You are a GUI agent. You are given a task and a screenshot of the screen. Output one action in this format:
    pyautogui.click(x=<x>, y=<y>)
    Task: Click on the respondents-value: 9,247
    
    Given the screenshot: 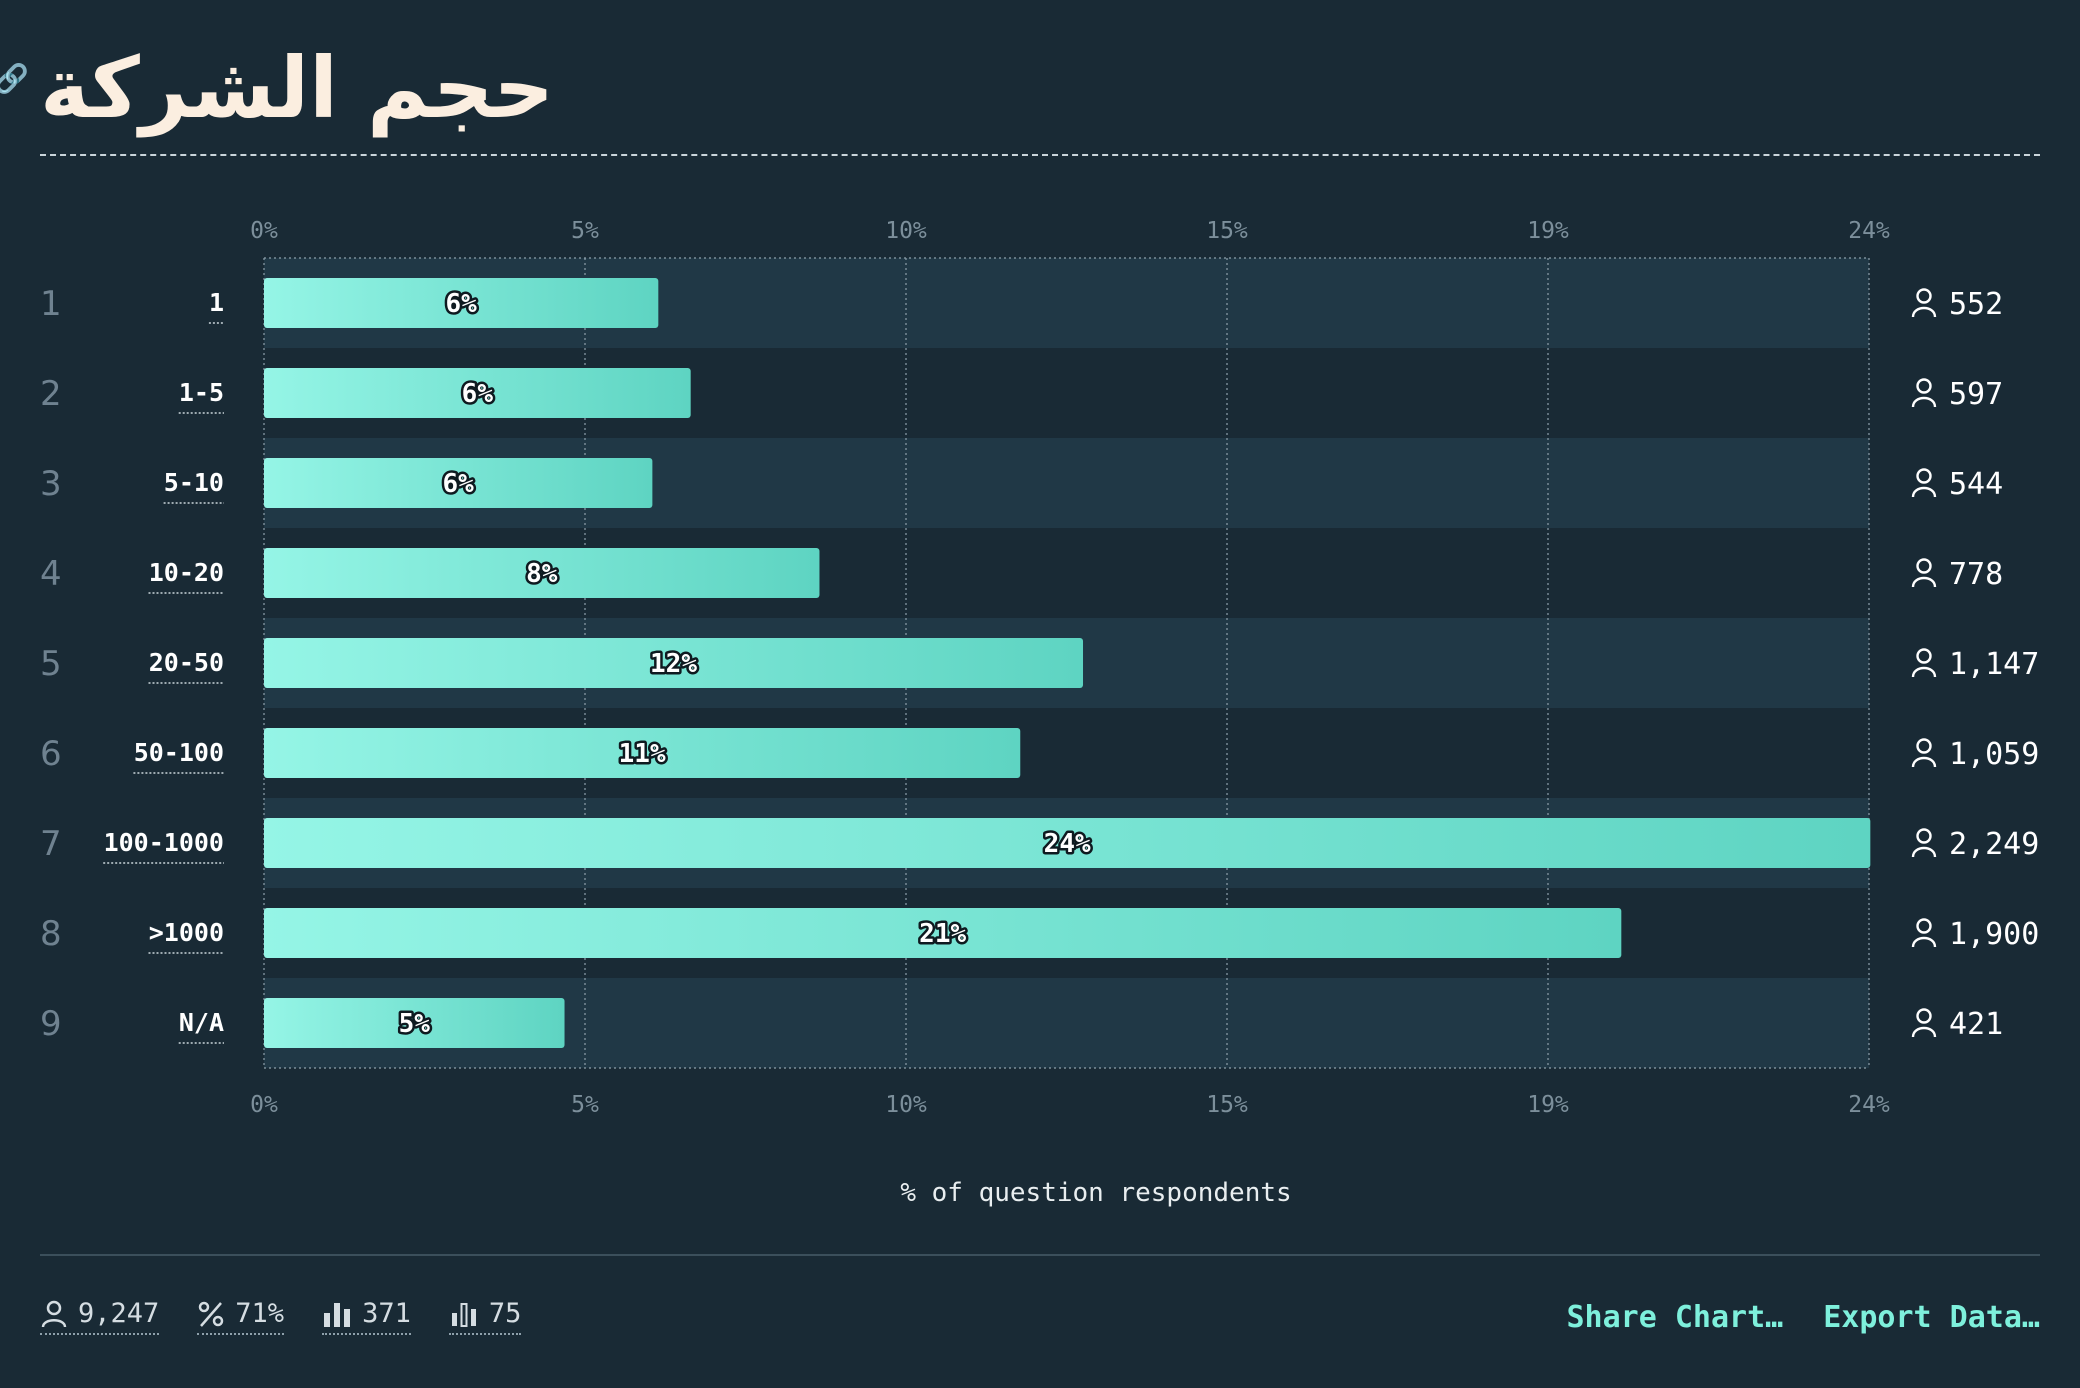 What is the action you would take?
    pyautogui.click(x=119, y=1313)
    